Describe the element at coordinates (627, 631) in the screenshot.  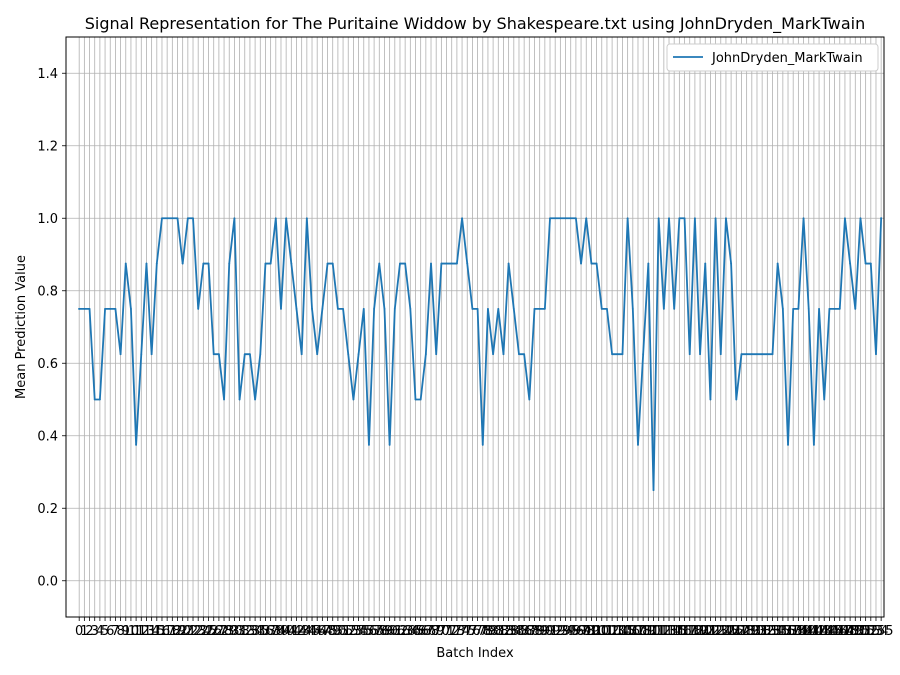
I see `x-tick-label: 106` at that location.